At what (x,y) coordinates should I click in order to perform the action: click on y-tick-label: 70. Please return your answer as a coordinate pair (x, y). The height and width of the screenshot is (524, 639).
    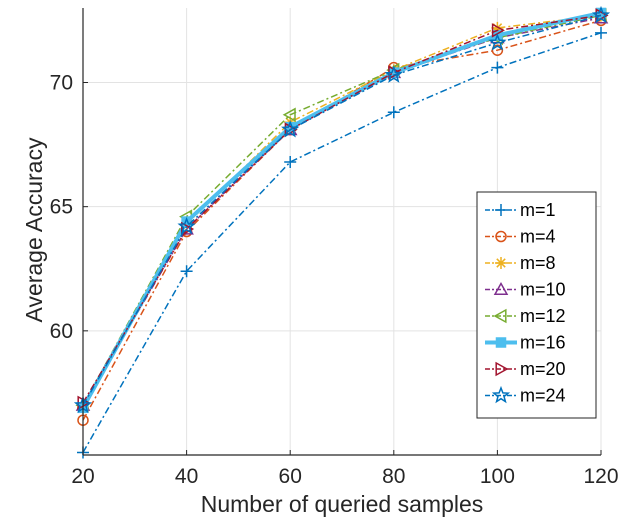
    Looking at the image, I should click on (61, 83).